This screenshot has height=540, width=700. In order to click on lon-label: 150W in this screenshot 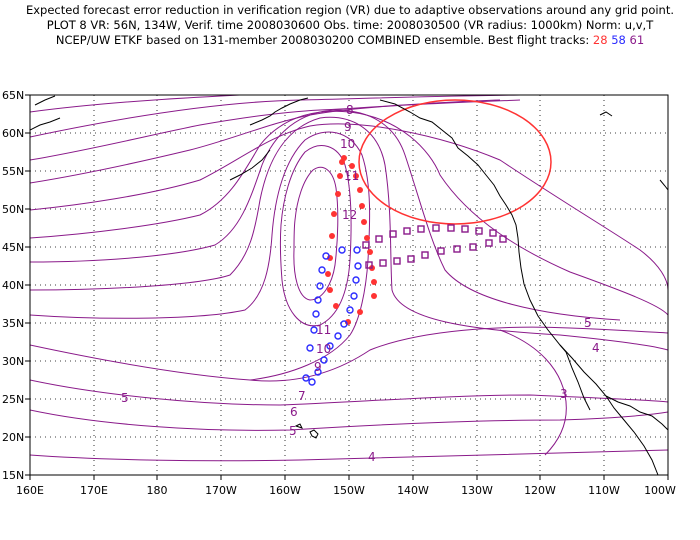, I will do `click(349, 490)`.